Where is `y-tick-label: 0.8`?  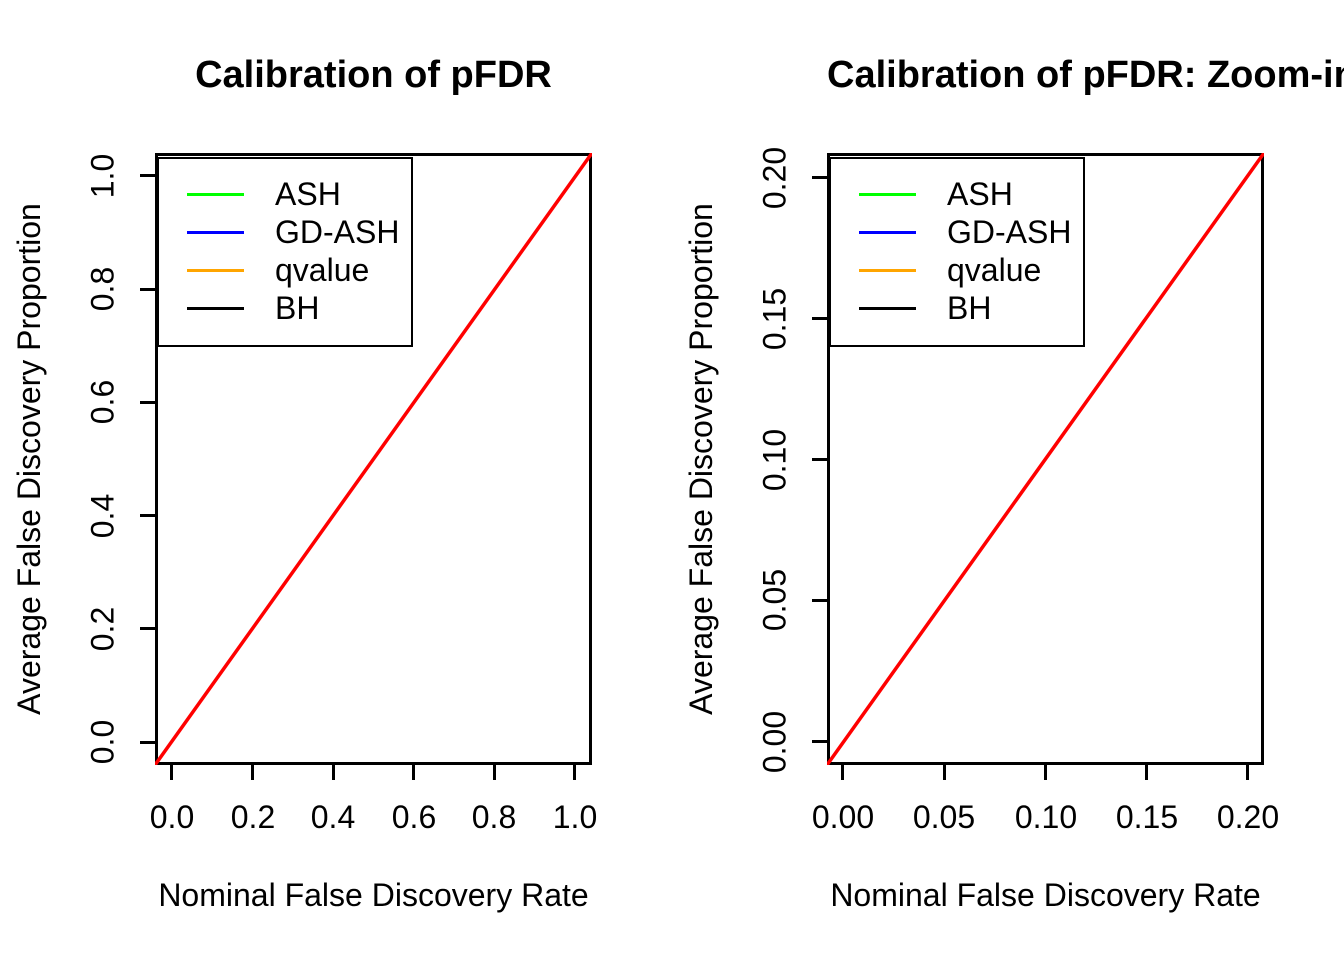
y-tick-label: 0.8 is located at coordinates (102, 289).